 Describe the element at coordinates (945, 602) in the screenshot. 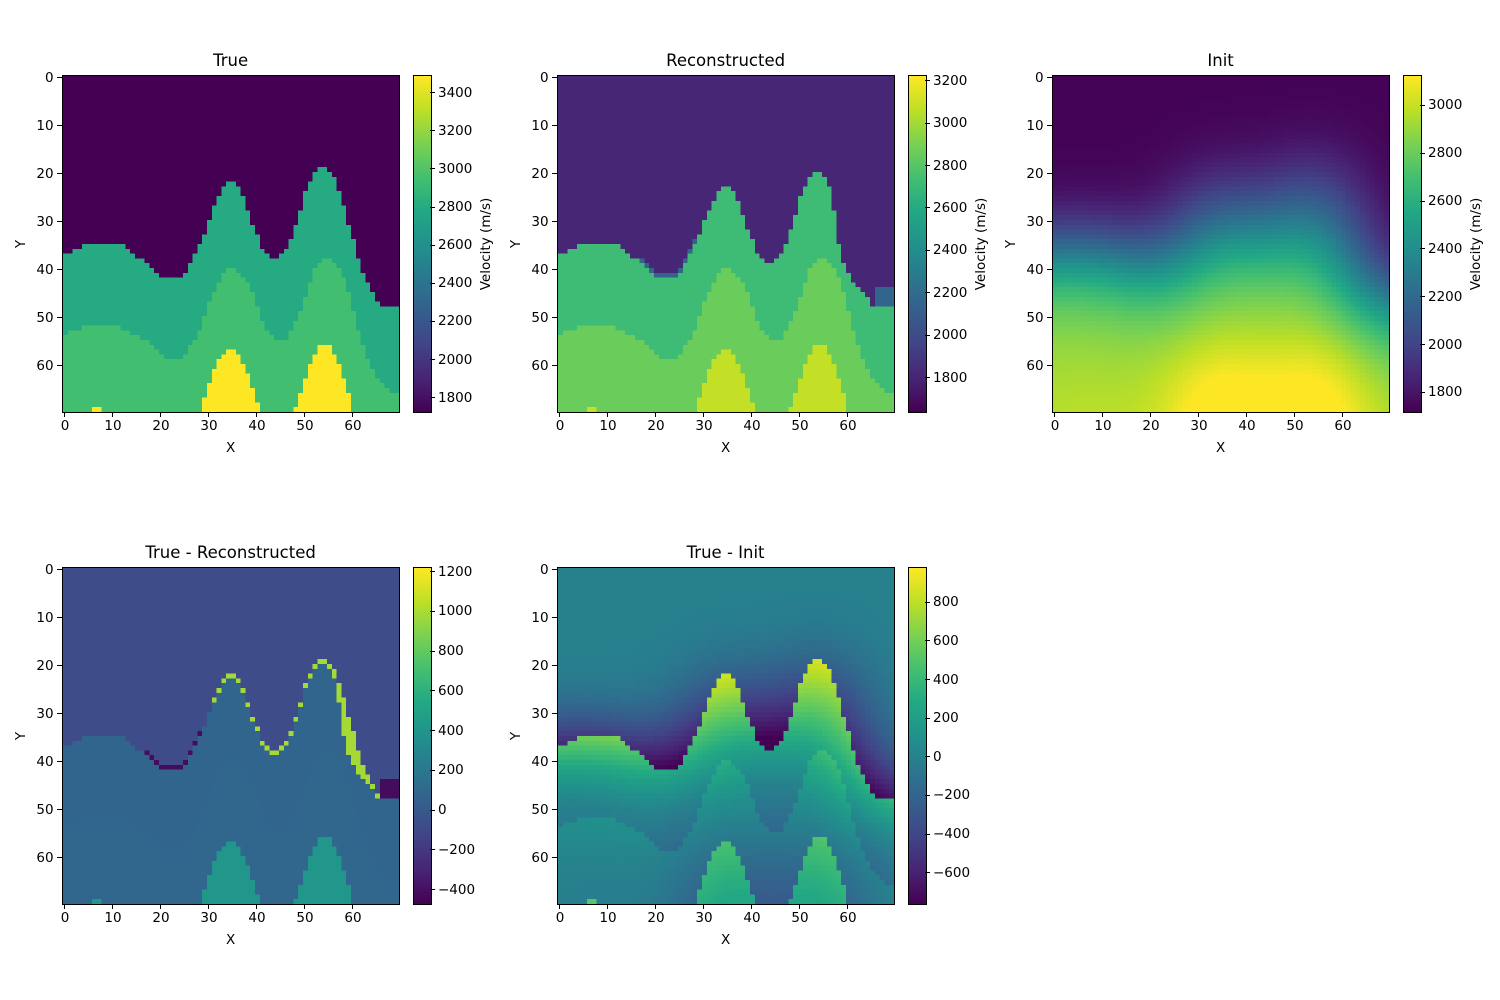

I see `colorbar-tick-label: 800` at that location.